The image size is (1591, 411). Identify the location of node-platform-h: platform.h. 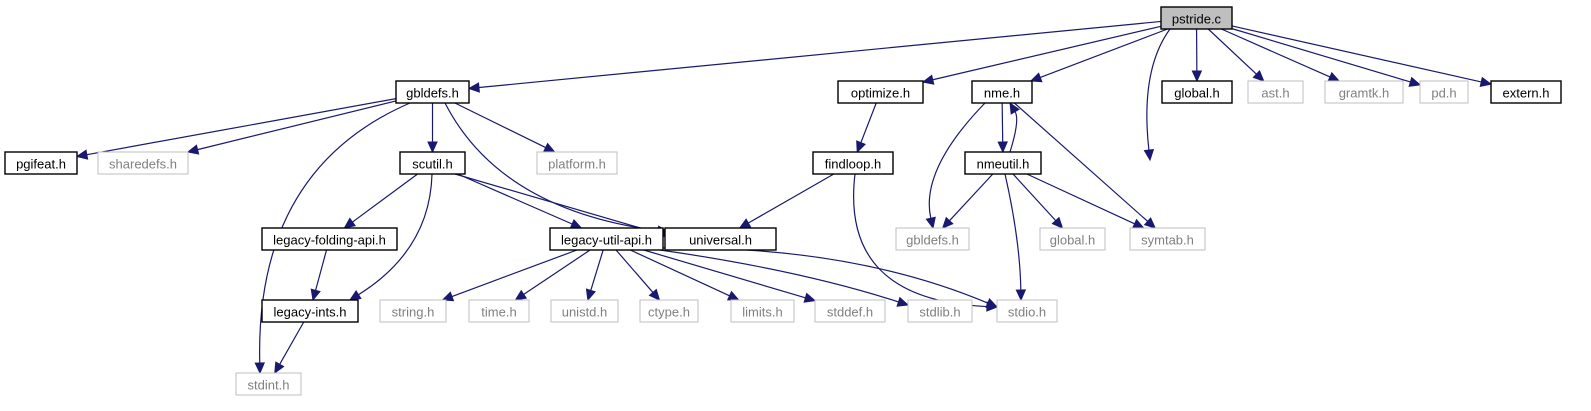
(577, 163).